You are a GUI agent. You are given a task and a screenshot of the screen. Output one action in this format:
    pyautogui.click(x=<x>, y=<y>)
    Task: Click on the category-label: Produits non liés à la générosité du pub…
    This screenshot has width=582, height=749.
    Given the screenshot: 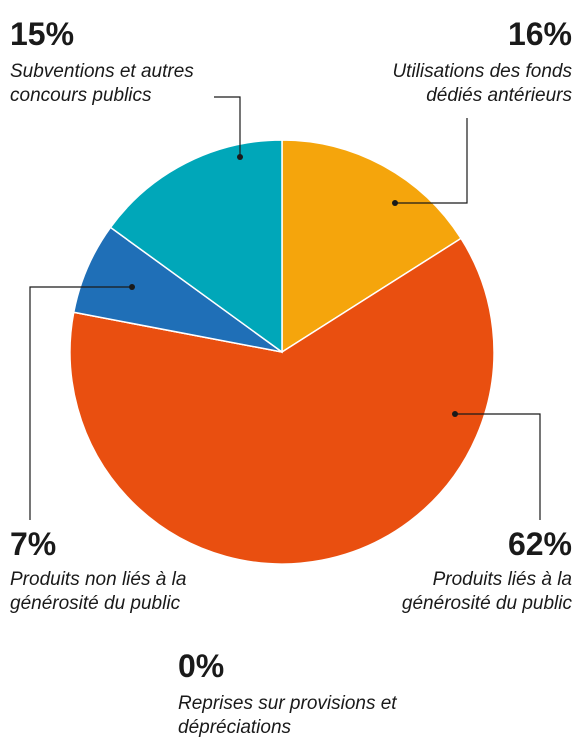 What is the action you would take?
    pyautogui.click(x=98, y=591)
    